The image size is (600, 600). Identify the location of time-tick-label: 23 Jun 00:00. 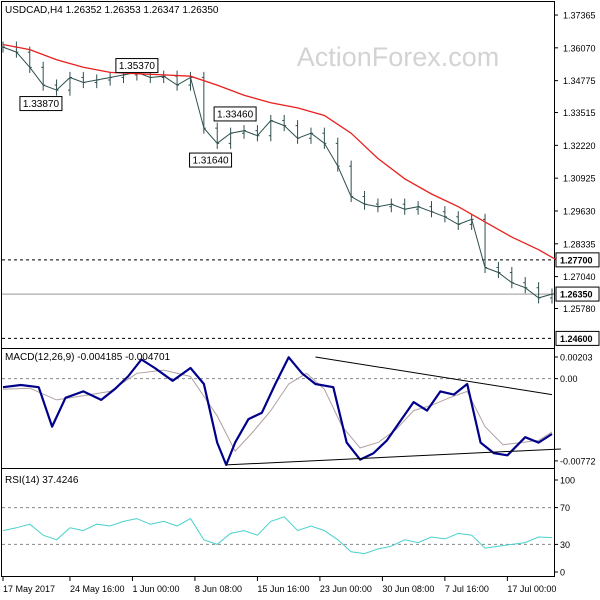
(346, 589).